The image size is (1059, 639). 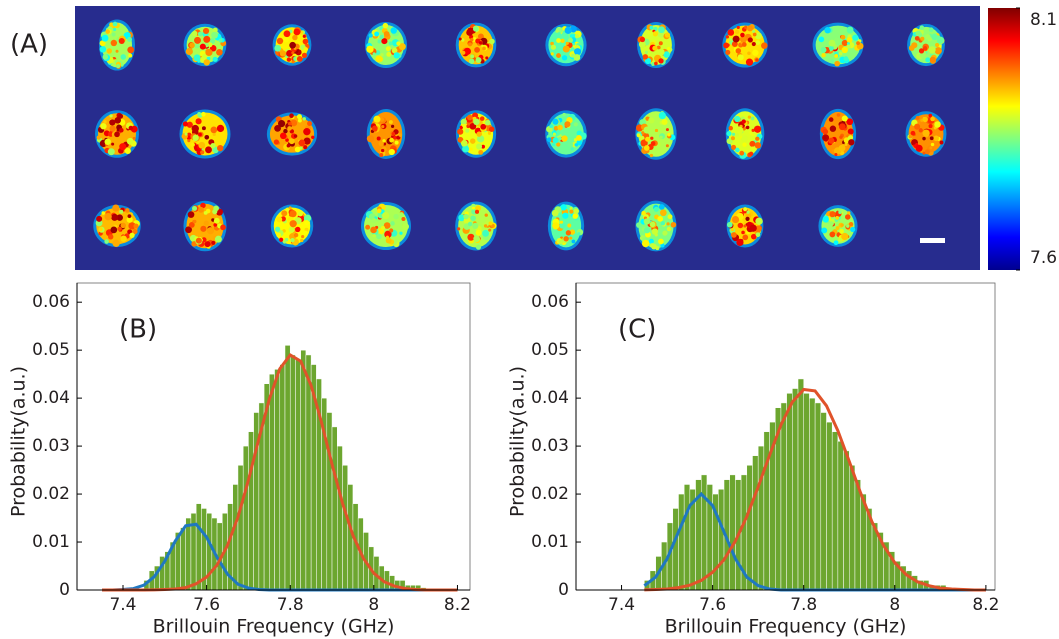 I want to click on panel-label: (A), so click(x=29, y=45).